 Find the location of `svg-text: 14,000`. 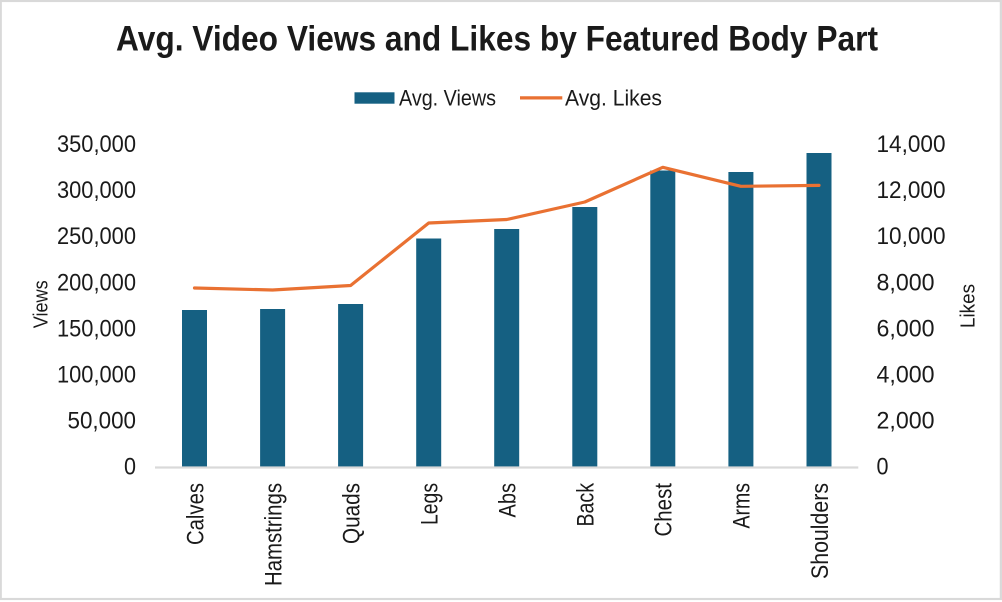

svg-text: 14,000 is located at coordinates (911, 144).